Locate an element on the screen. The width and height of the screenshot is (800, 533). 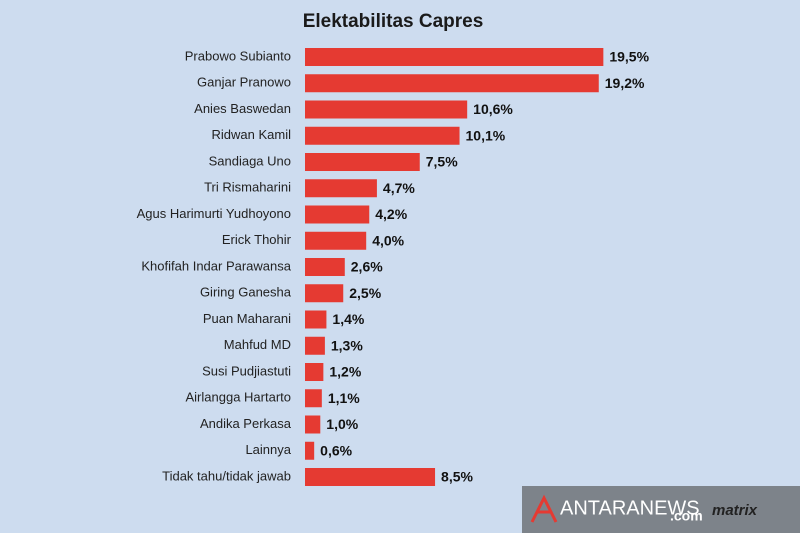
watermark: ANTARANEWS .com matrix is located at coordinates (661, 509).